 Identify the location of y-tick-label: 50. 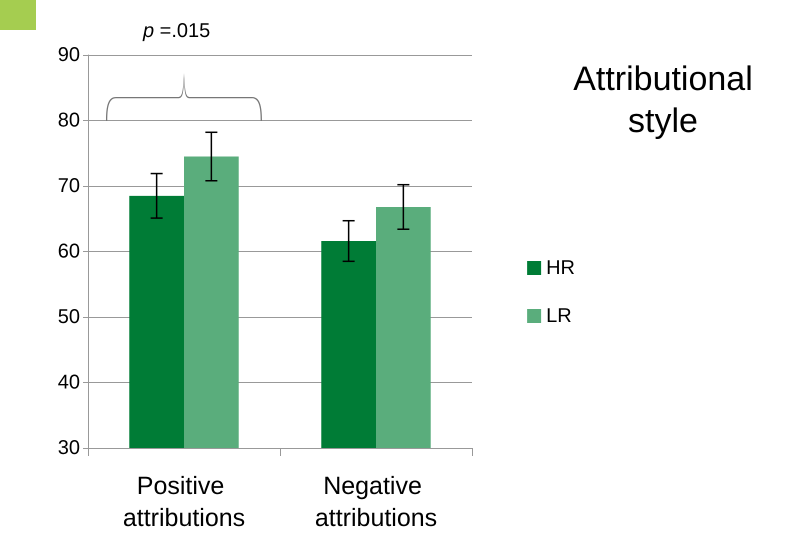
(69, 317).